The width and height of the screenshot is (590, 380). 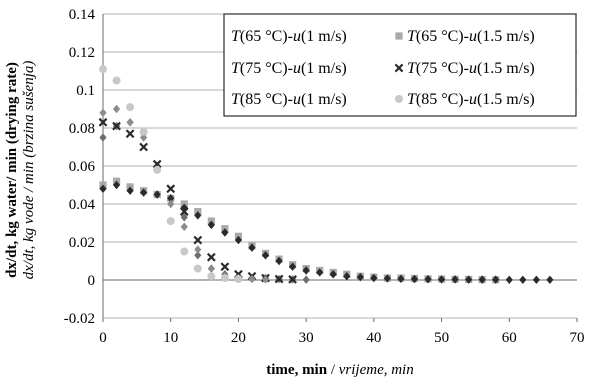 What do you see at coordinates (82, 205) in the screenshot?
I see `y-tick-label: 0.04` at bounding box center [82, 205].